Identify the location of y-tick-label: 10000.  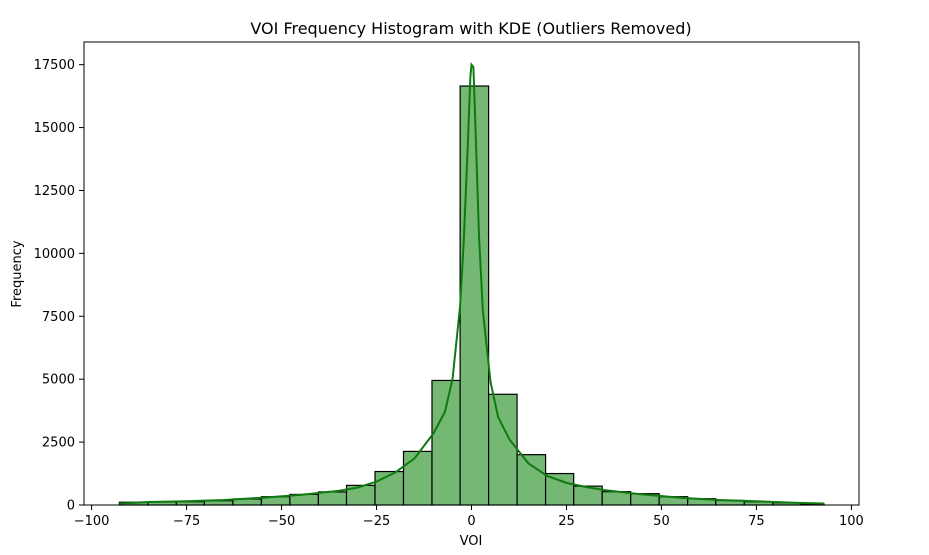
(54, 254).